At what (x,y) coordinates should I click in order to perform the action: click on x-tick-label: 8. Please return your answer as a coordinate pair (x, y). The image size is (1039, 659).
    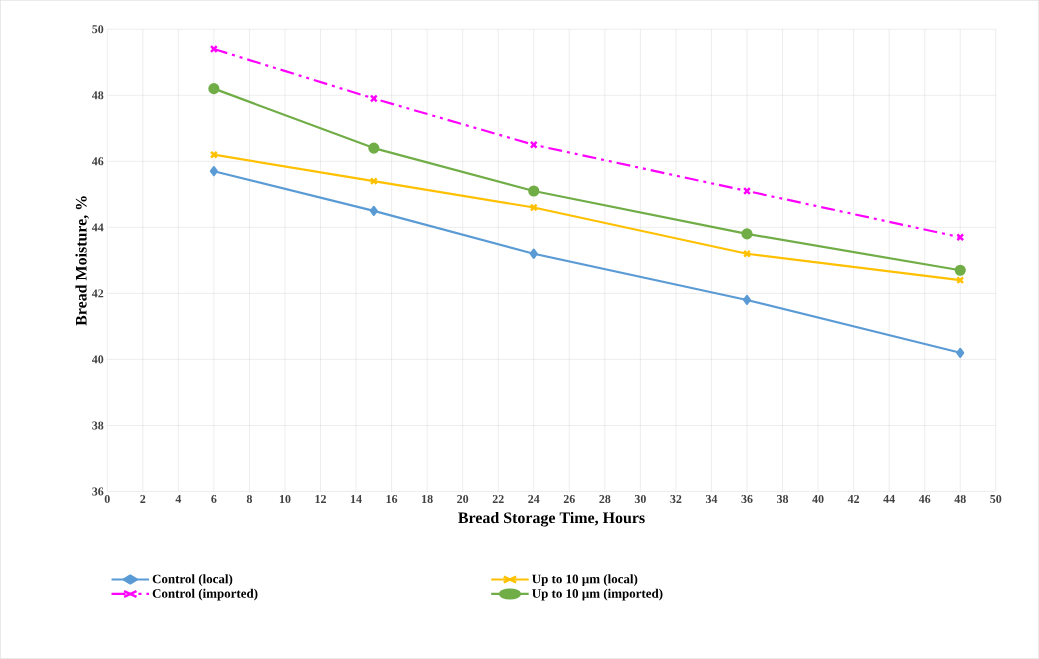
    Looking at the image, I should click on (249, 499).